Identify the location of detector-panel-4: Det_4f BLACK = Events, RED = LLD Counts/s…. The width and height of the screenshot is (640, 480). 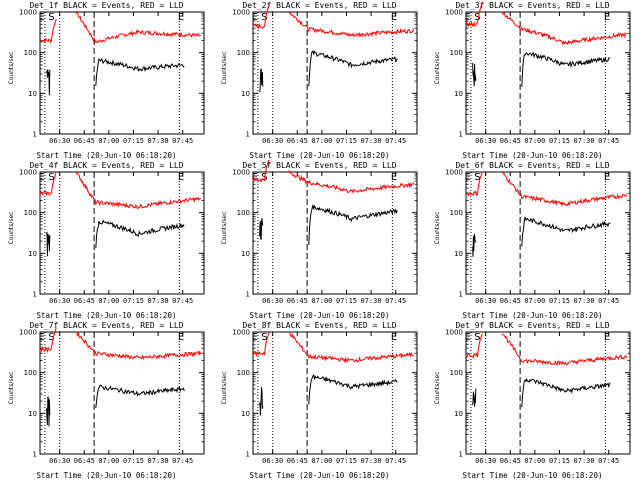
(106, 240).